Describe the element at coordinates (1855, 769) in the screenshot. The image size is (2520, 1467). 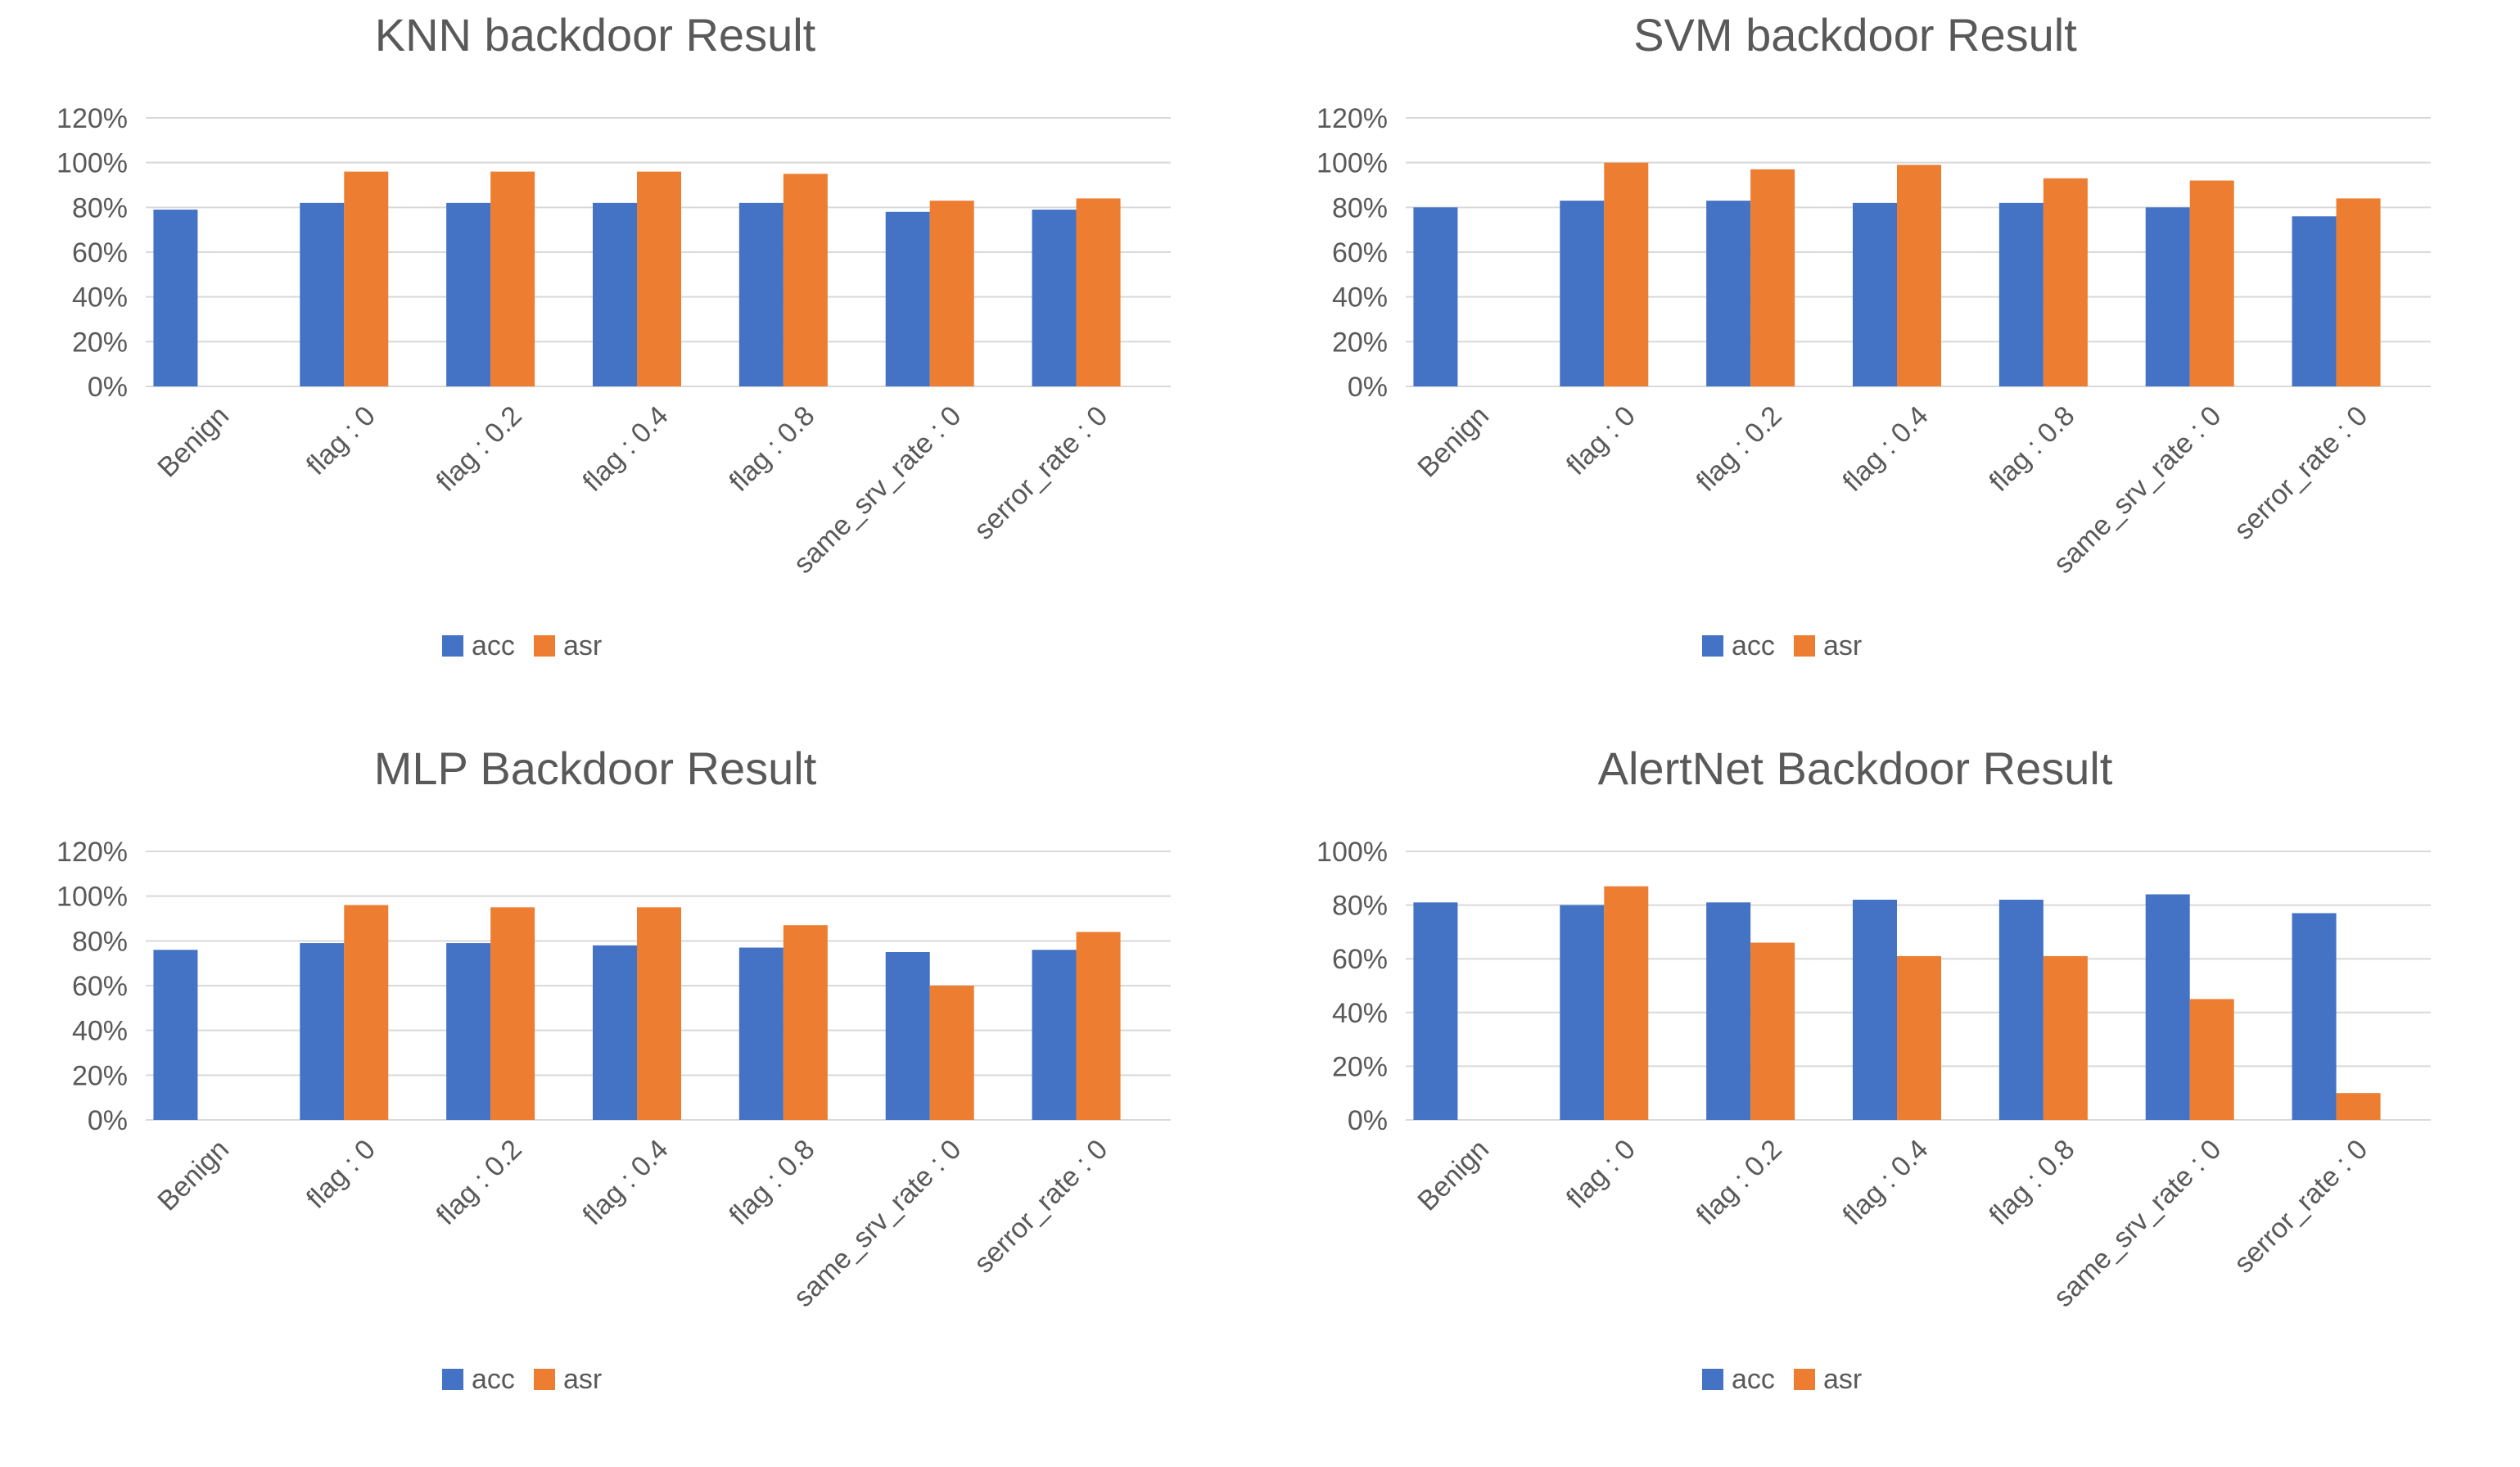
I see `alertnet-chart-title: AlertNet Backdoor Result` at that location.